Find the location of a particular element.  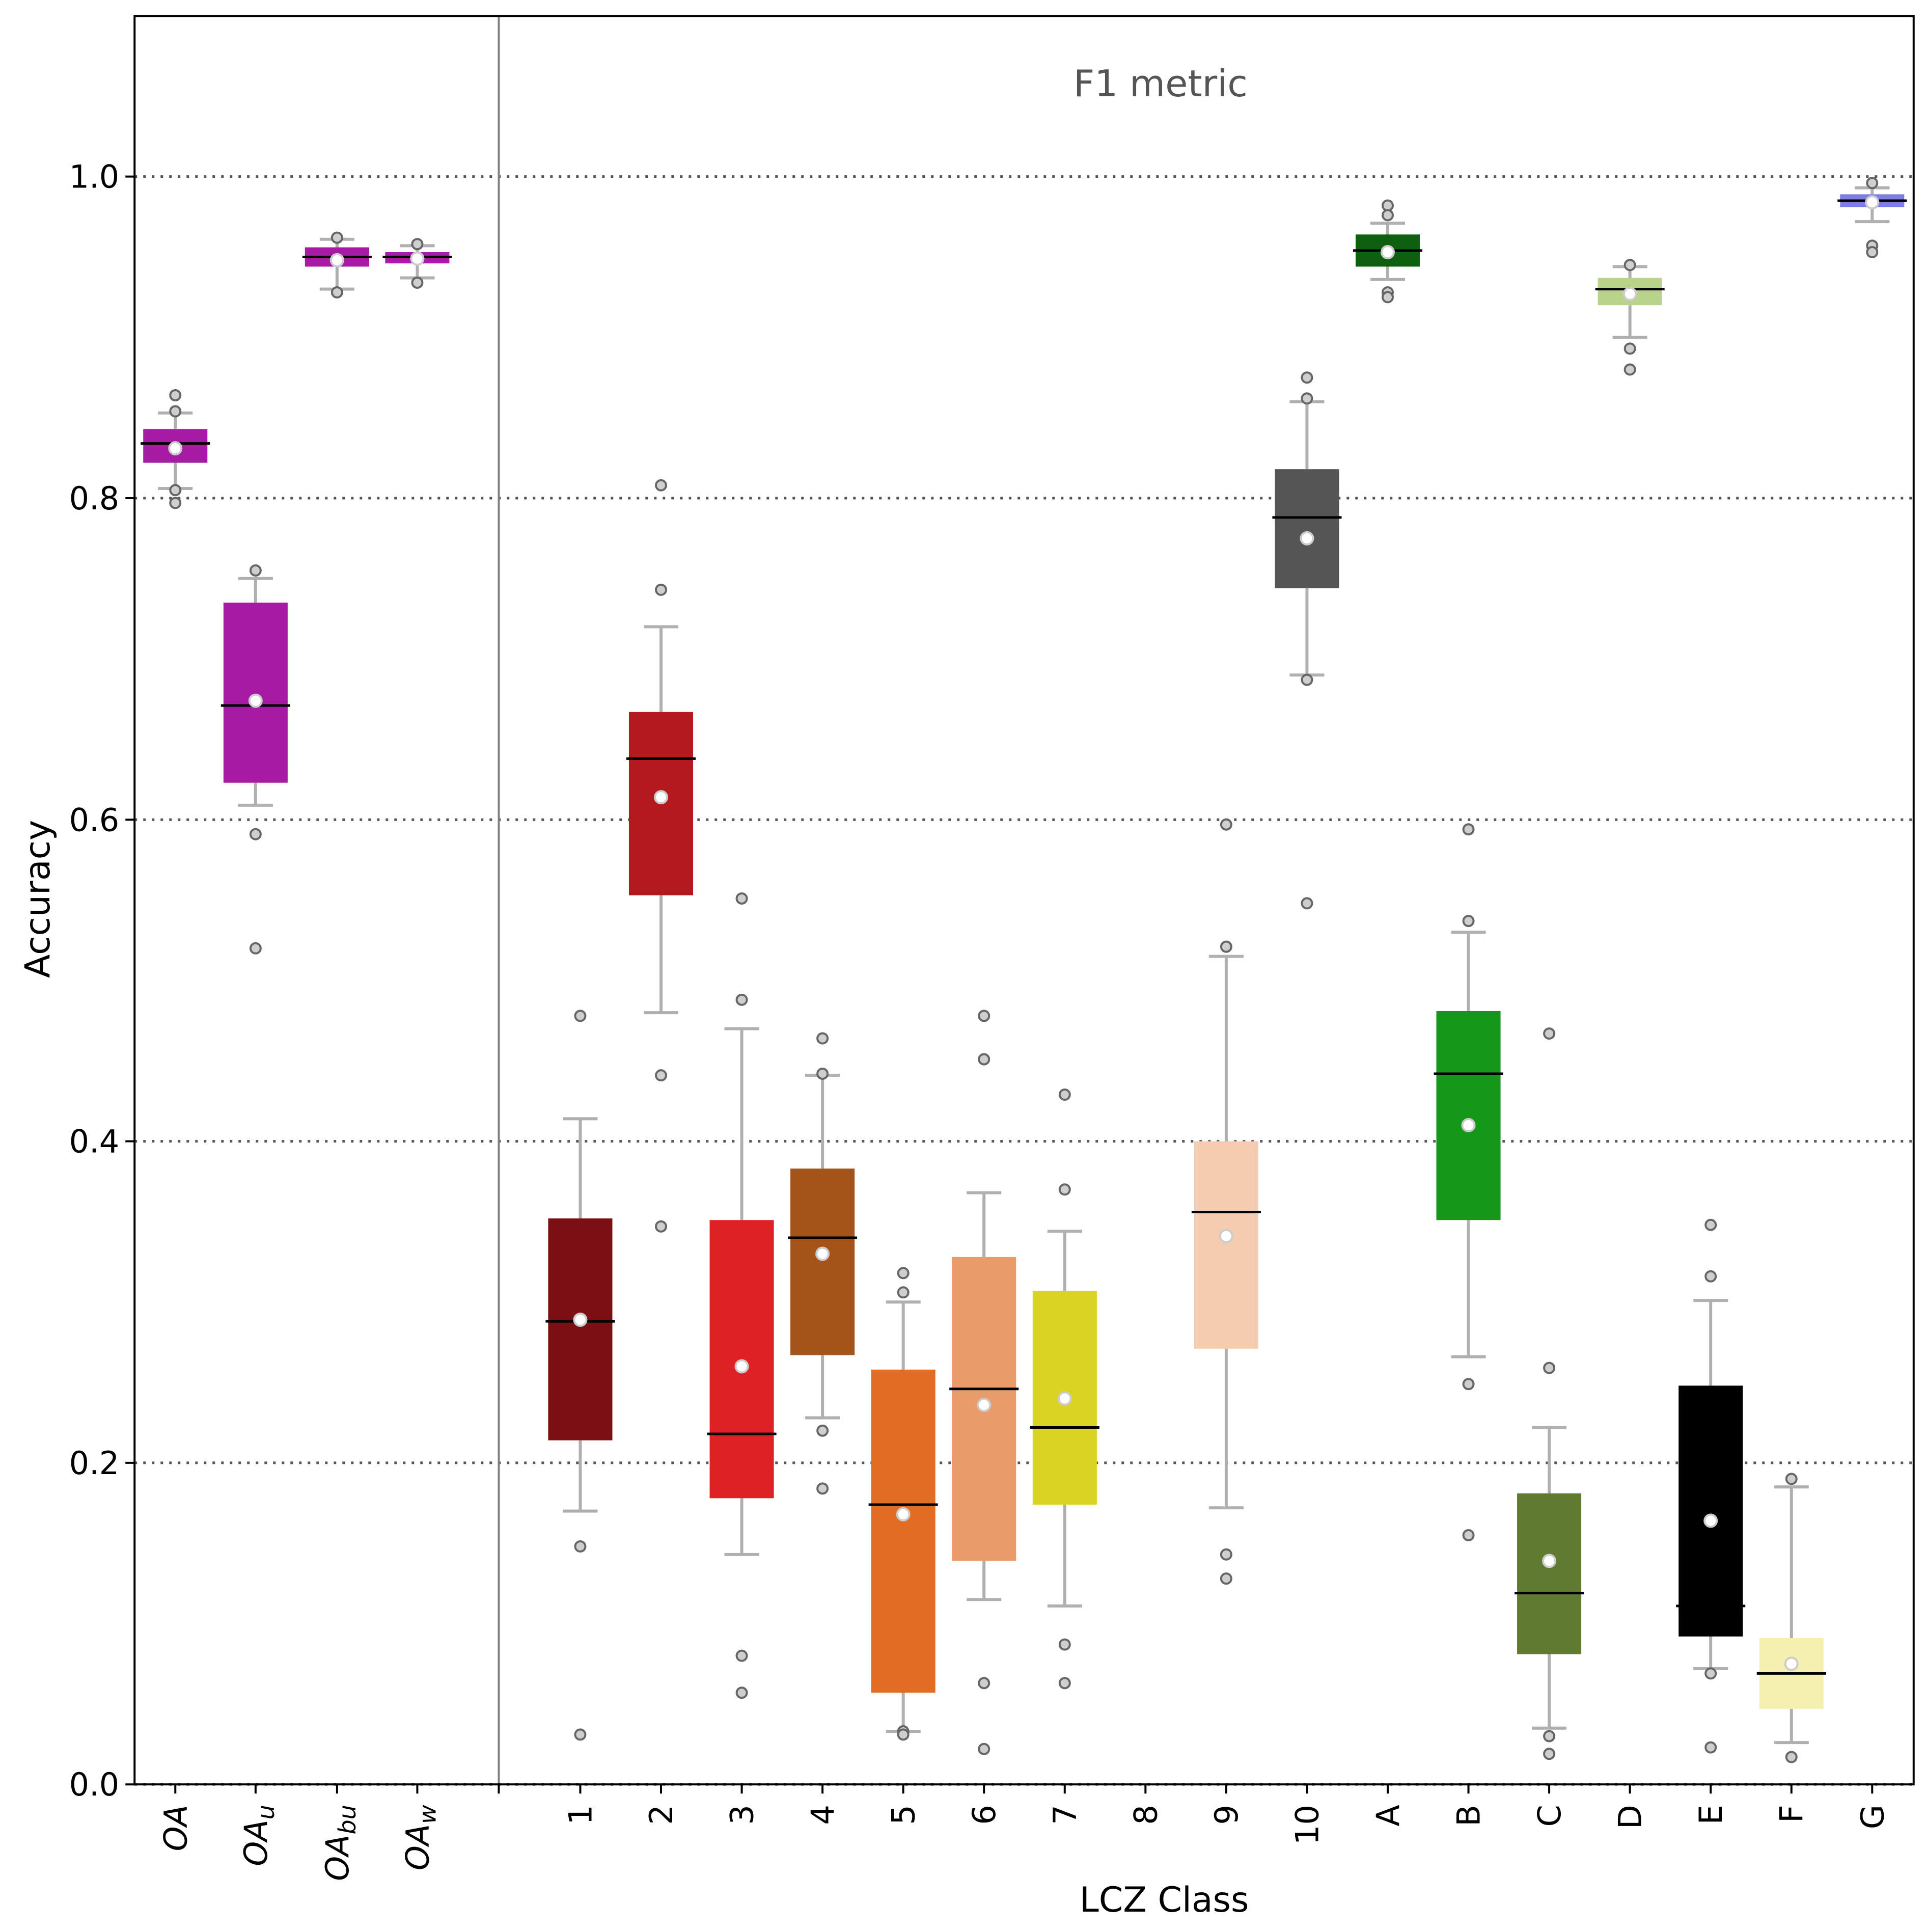

box-class-a is located at coordinates (1388, 251).